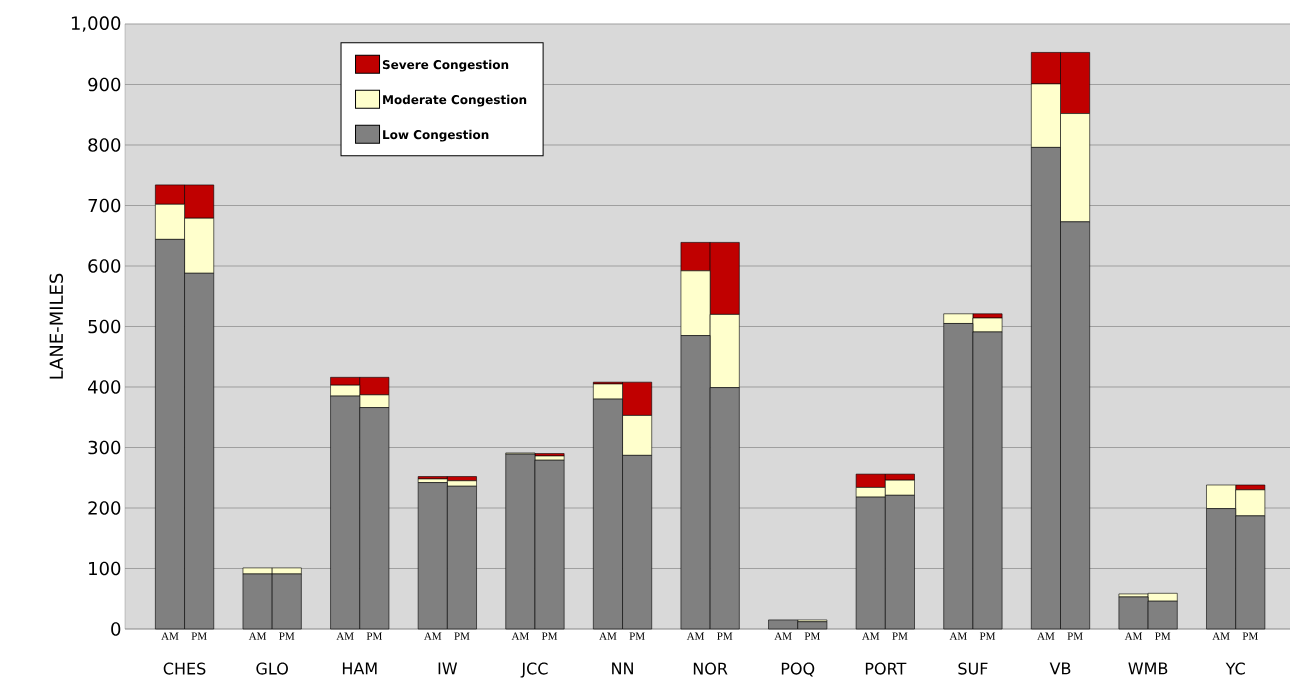 This screenshot has height=689, width=1292. Describe the element at coordinates (622, 668) in the screenshot. I see `text: NN` at that location.